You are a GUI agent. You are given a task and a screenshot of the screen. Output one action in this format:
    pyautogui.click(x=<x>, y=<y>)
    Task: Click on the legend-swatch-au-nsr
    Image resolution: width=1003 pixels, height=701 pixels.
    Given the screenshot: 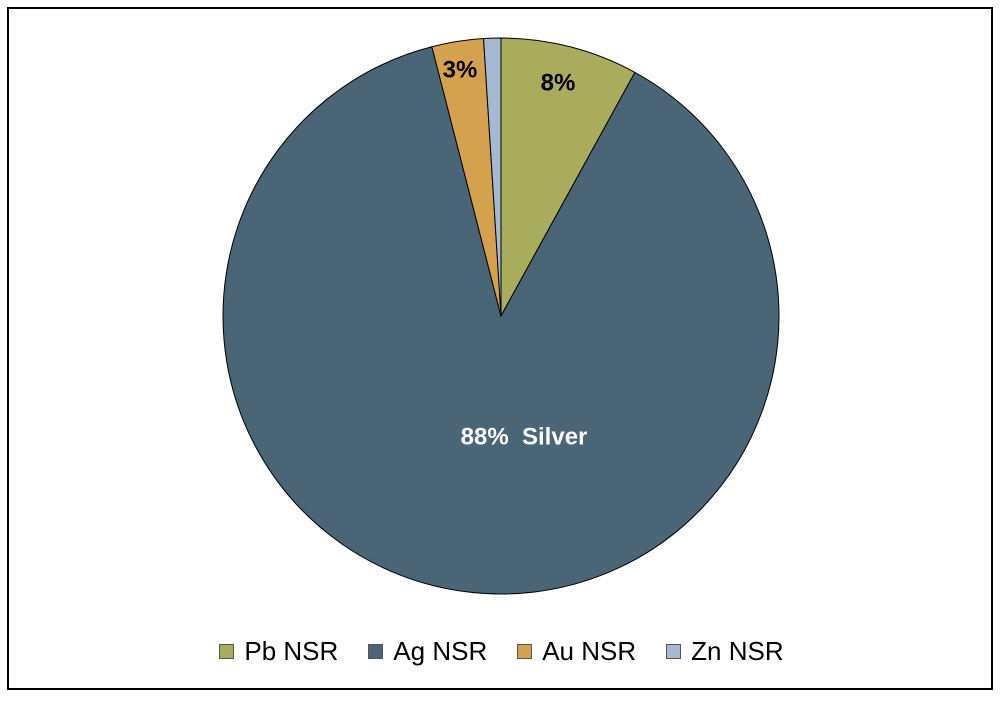 What is the action you would take?
    pyautogui.click(x=525, y=651)
    